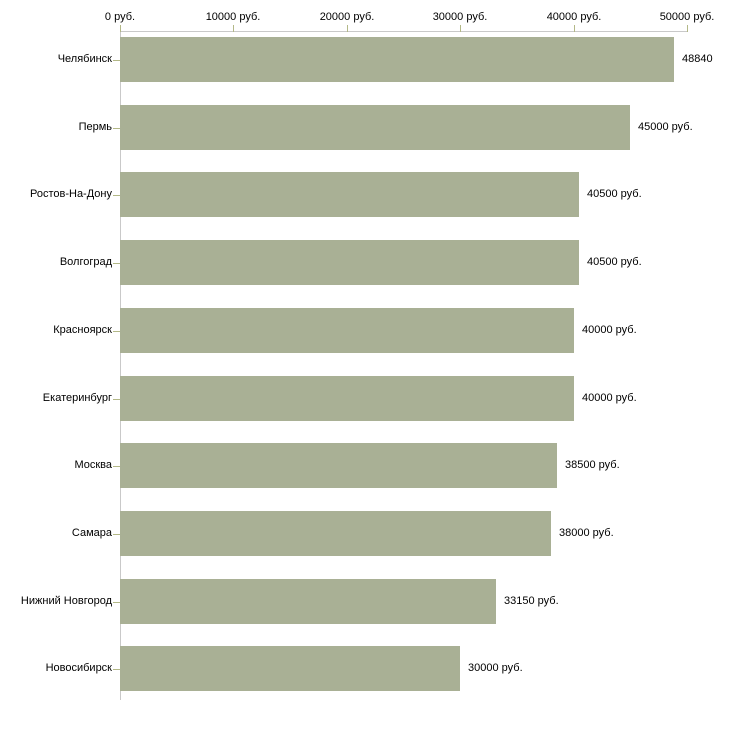 Image resolution: width=730 pixels, height=730 pixels. Describe the element at coordinates (70, 194) in the screenshot. I see `category-label: Ростов-На-Дону` at that location.